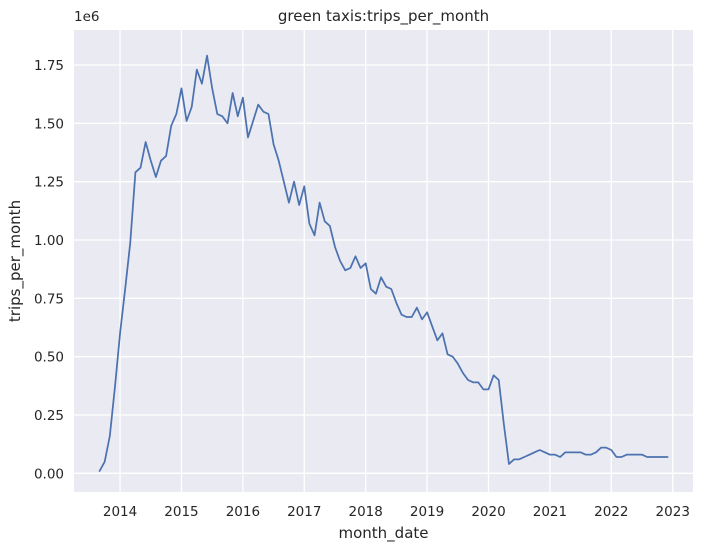 The width and height of the screenshot is (703, 550). Describe the element at coordinates (49, 124) in the screenshot. I see `y-tick-label: 1.50` at that location.